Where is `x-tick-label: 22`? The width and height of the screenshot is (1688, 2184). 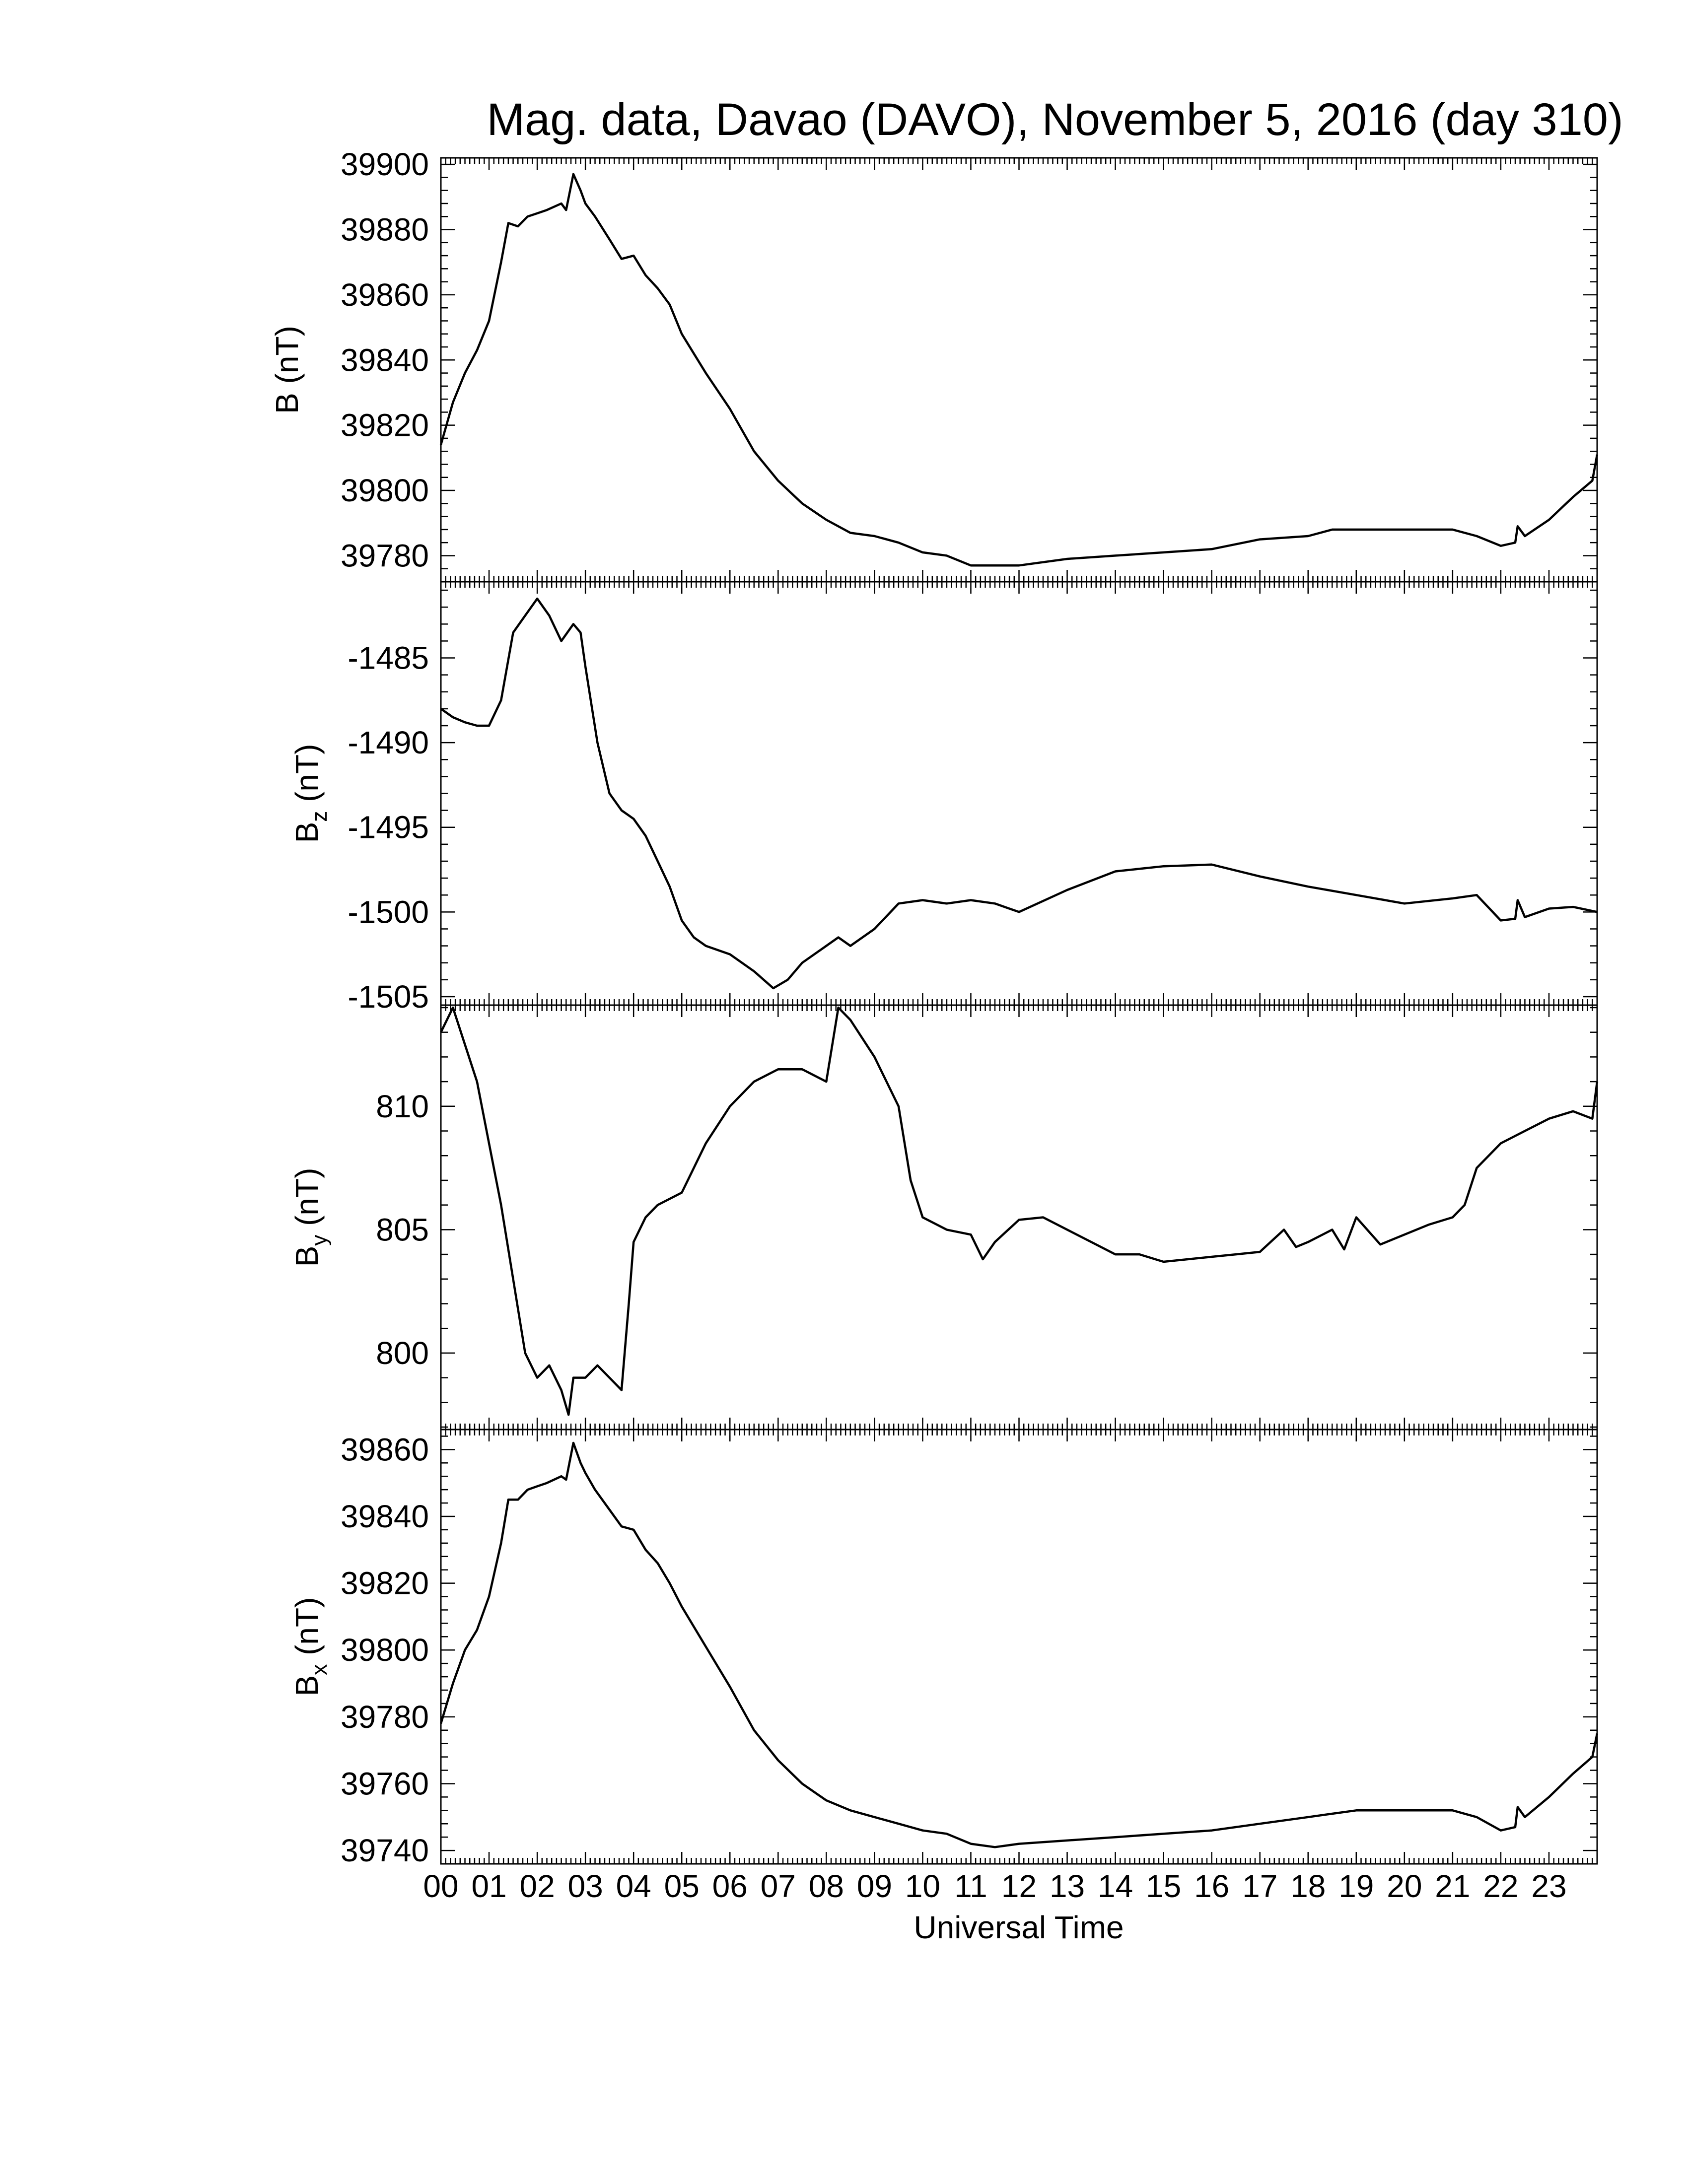 x-tick-label: 22 is located at coordinates (1500, 1886).